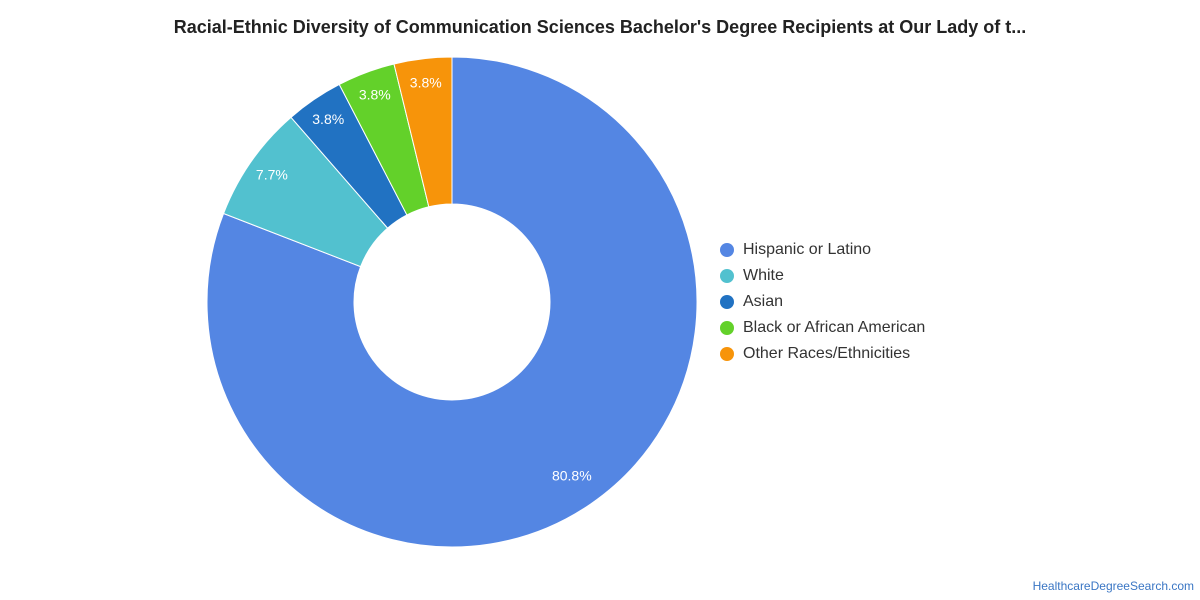 This screenshot has height=600, width=1200. I want to click on legend-label: Asian, so click(763, 301).